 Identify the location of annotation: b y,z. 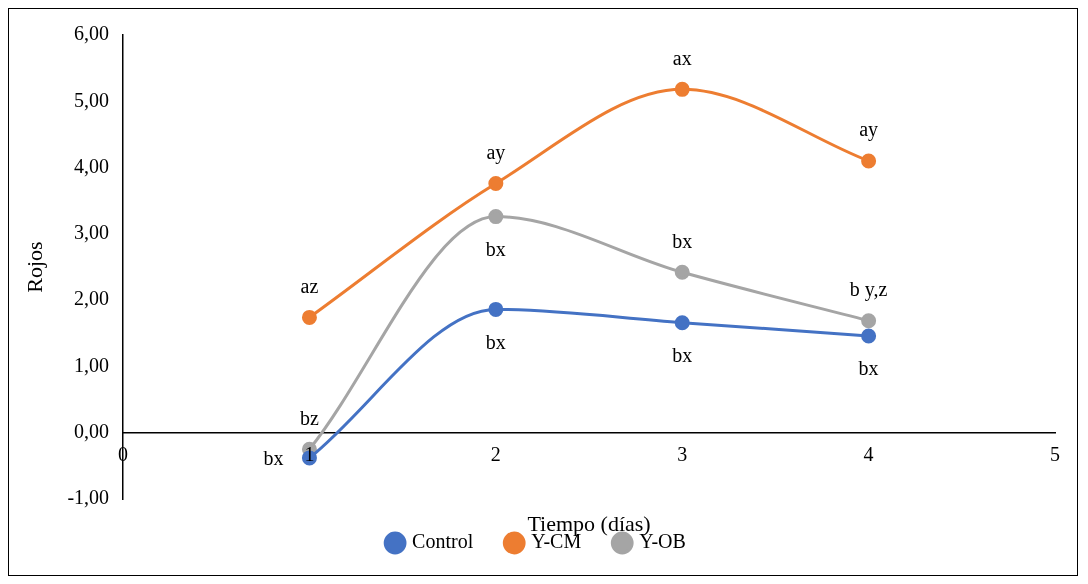
(868, 289).